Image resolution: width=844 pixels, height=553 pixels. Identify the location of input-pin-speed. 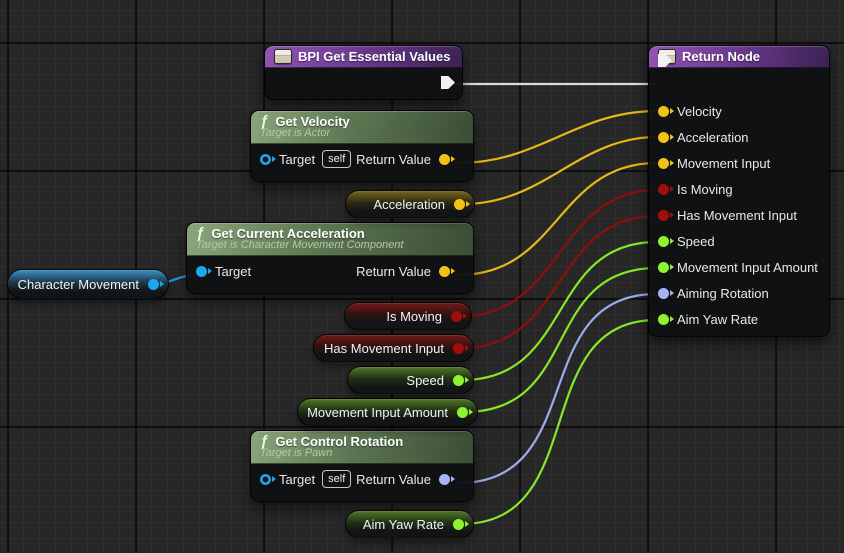
(666, 241).